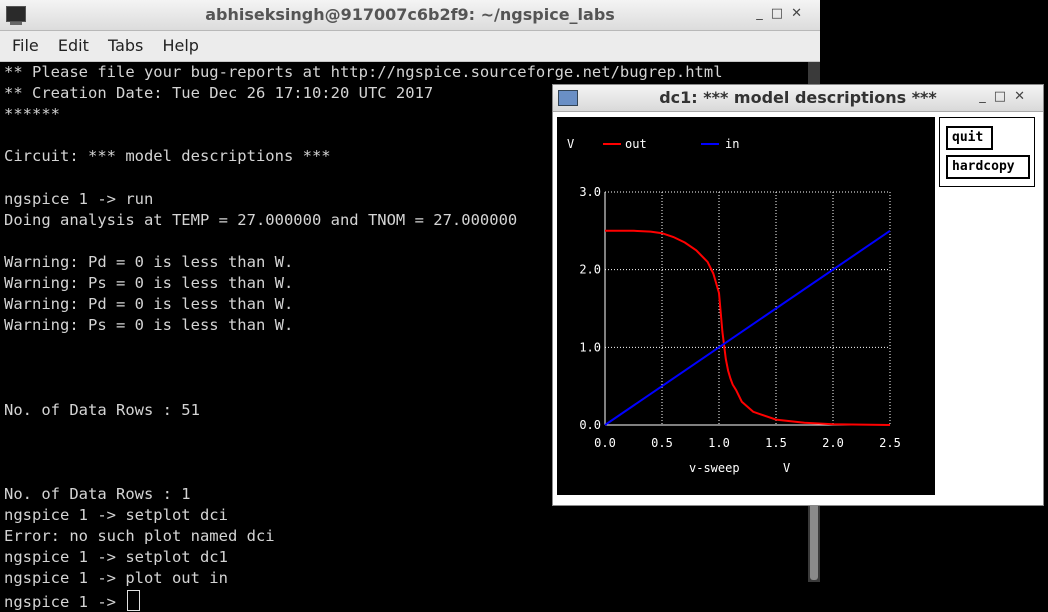 This screenshot has width=1048, height=612. What do you see at coordinates (72, 600) in the screenshot?
I see `terminal-line: ngspice 1 ->` at bounding box center [72, 600].